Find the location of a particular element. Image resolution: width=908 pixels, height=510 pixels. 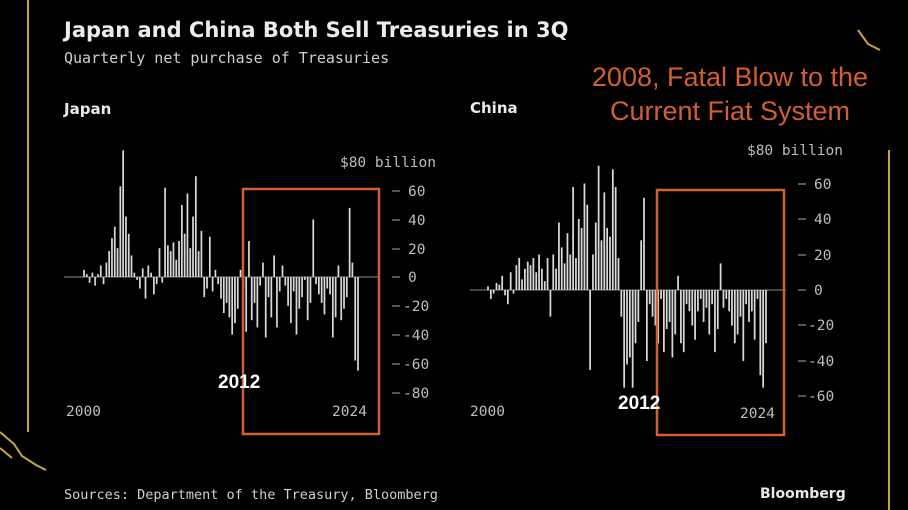

chart-subtitle: Quarterly net purchase of Treasuries is located at coordinates (227, 58).